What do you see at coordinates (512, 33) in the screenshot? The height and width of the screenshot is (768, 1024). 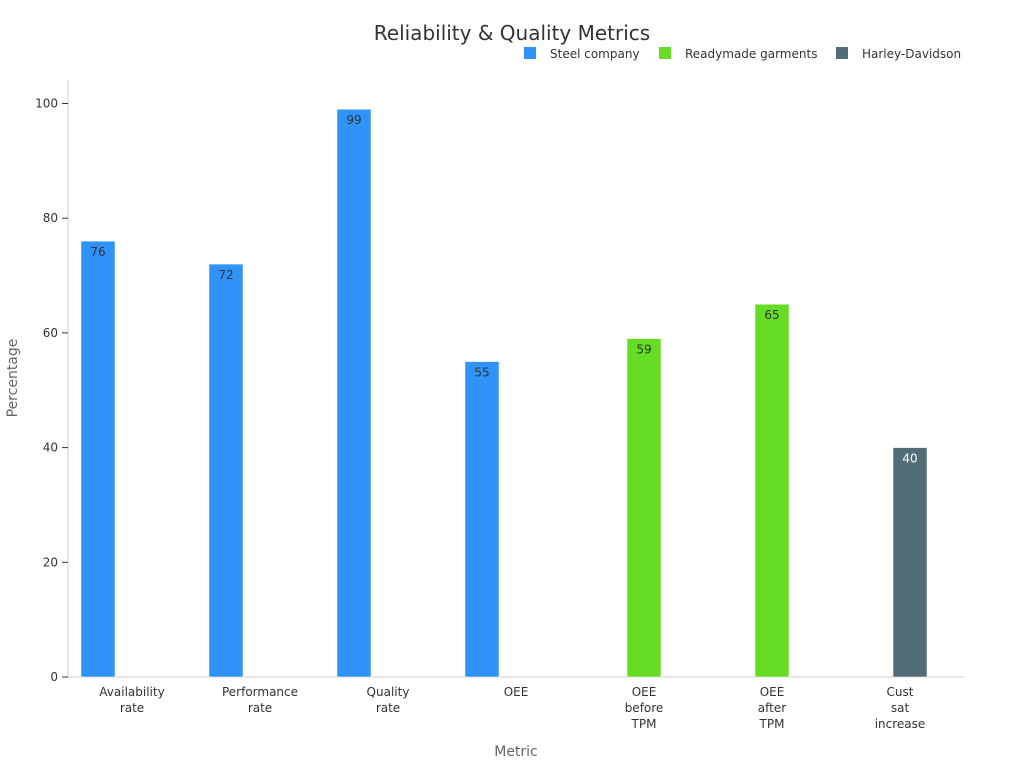 I see `chart-title: Reliability & Quality Metrics` at bounding box center [512, 33].